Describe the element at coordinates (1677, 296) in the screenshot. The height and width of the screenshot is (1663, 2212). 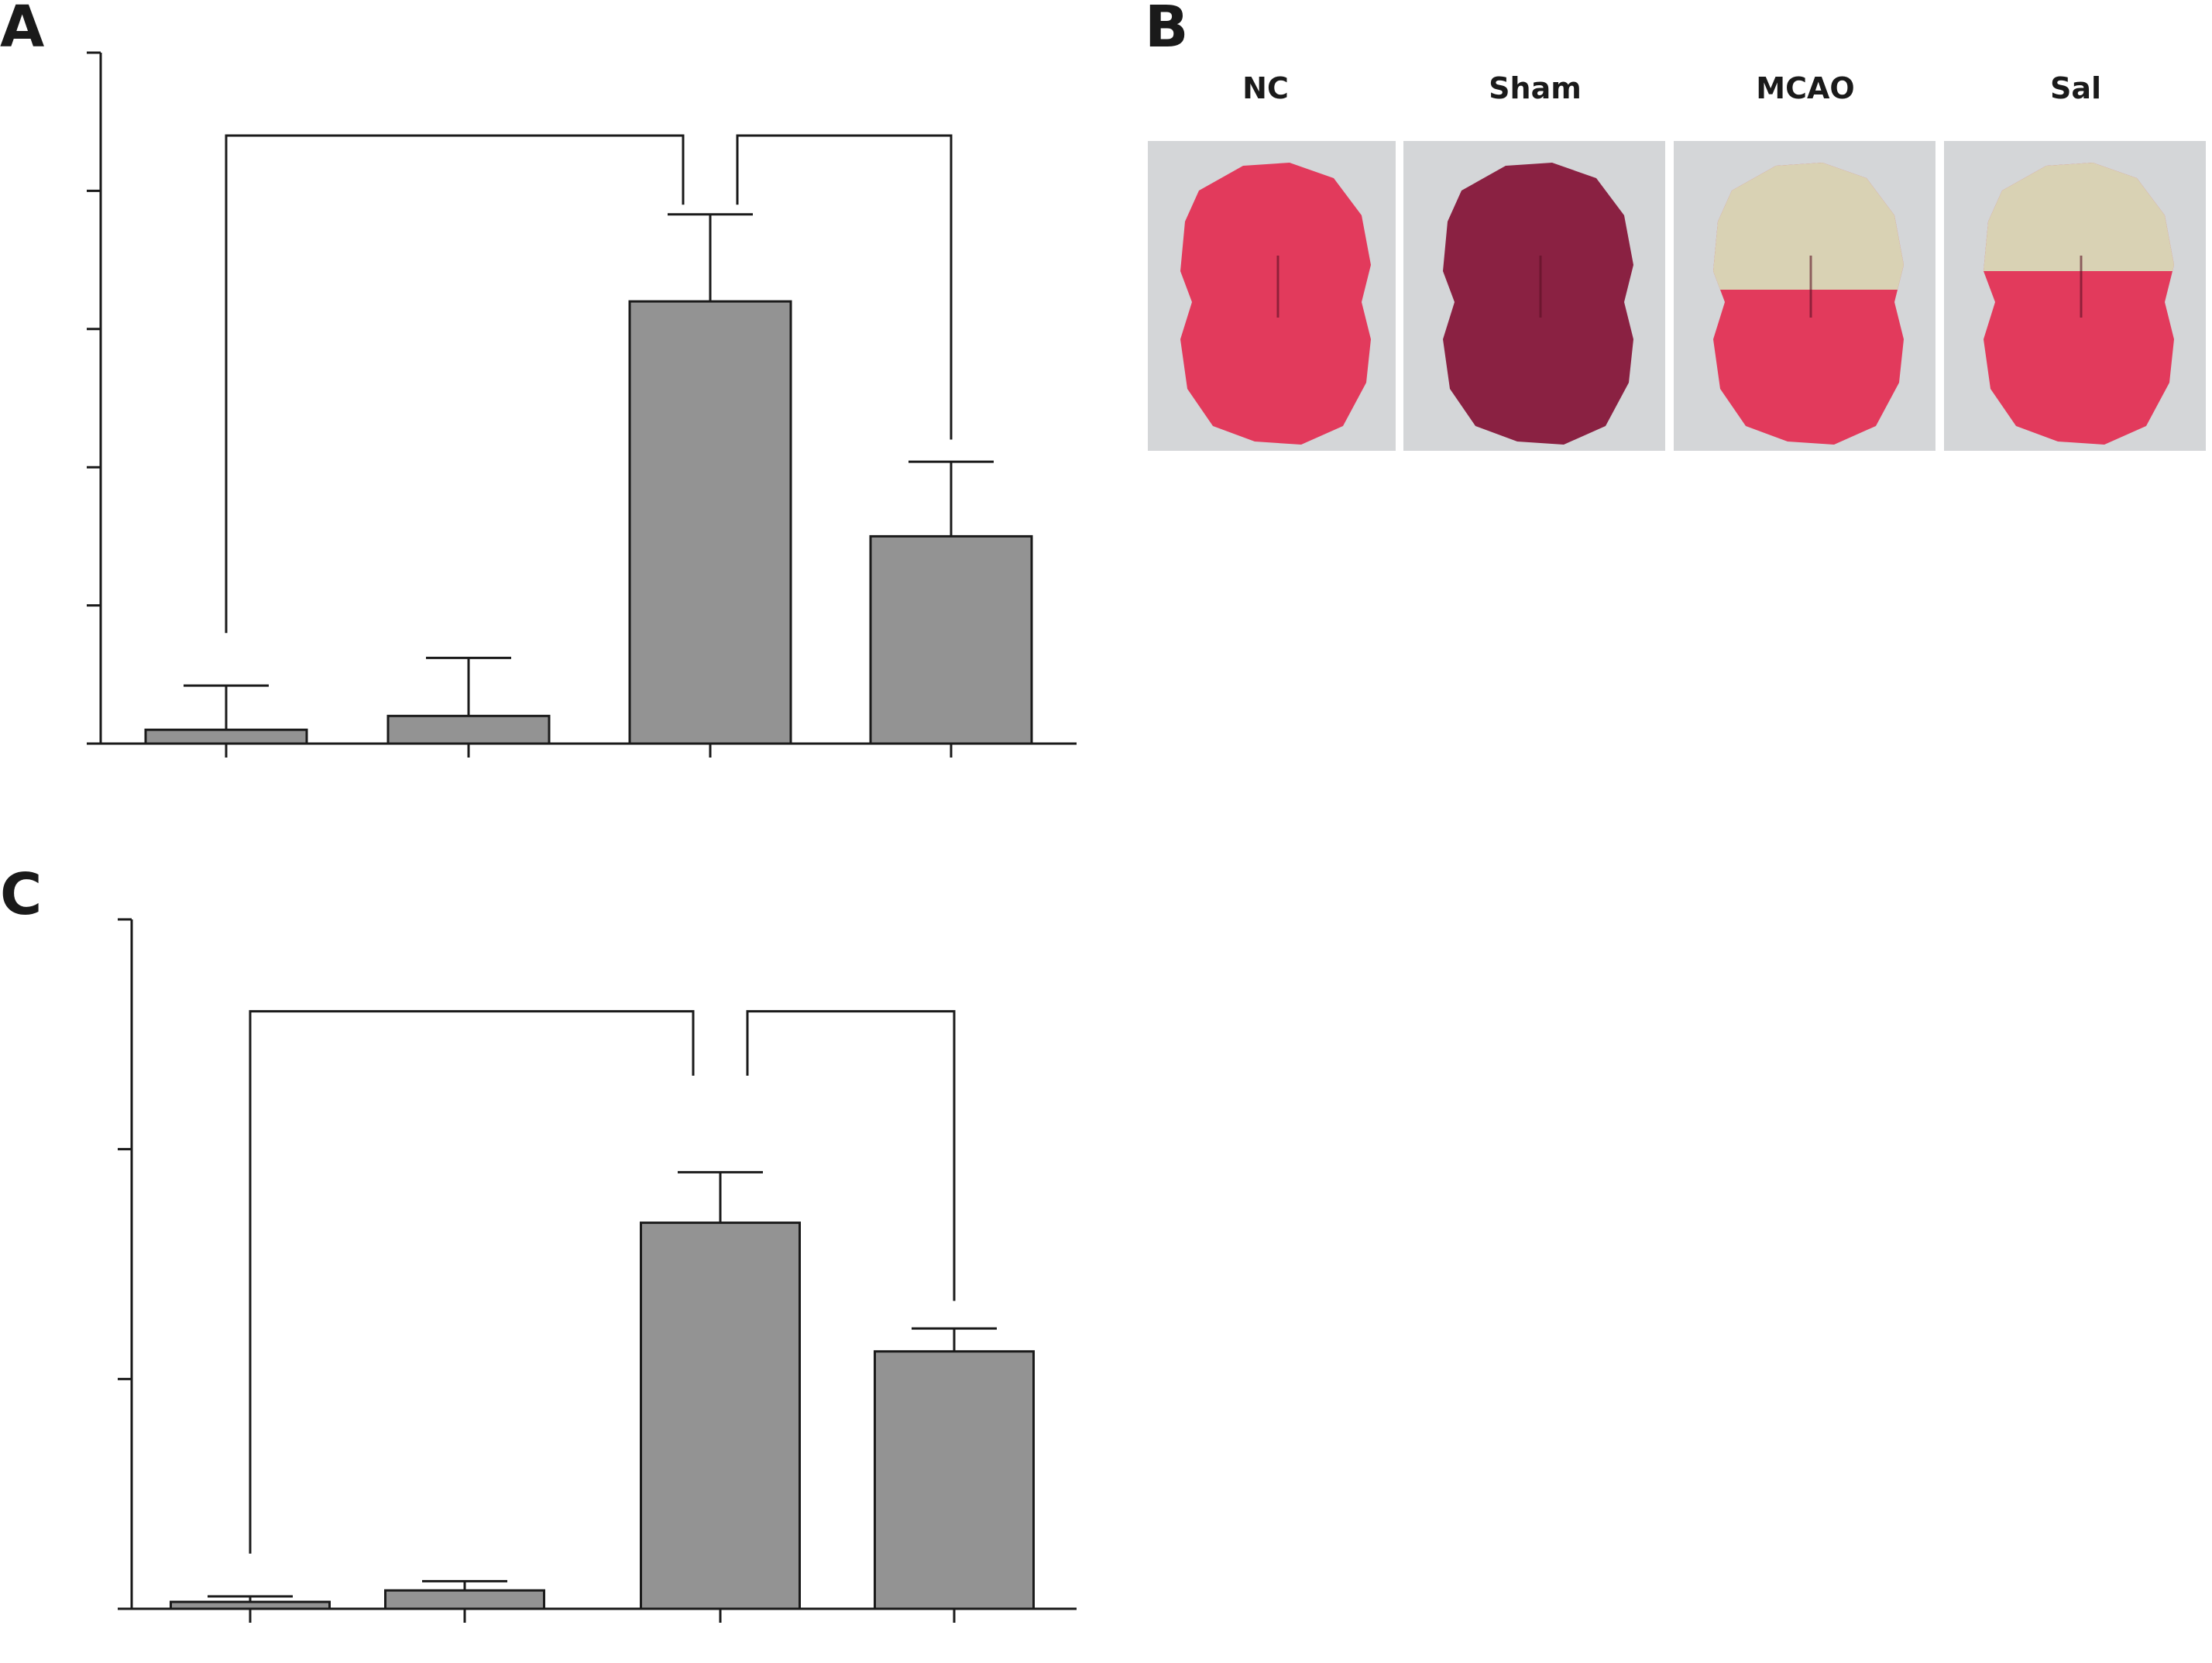
I see `brain-slice-panel` at that location.